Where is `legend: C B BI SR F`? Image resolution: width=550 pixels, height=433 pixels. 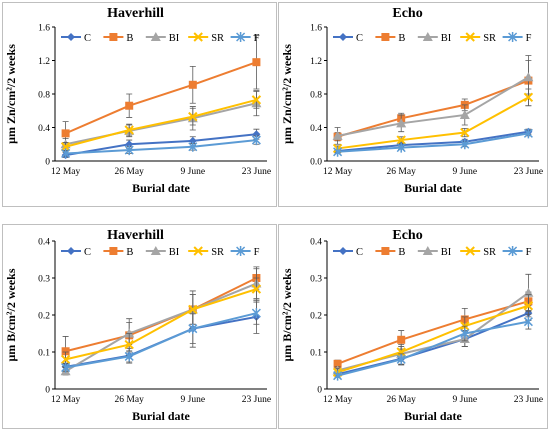
legend: C B BI SR F is located at coordinates (160, 38).